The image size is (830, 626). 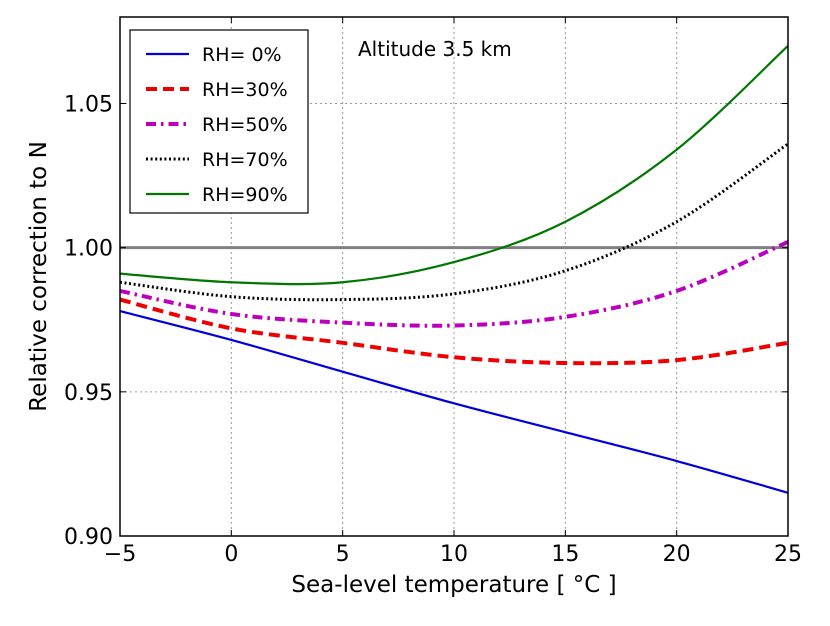 What do you see at coordinates (242, 55) in the screenshot?
I see `legend-label-0: RH= 0%` at bounding box center [242, 55].